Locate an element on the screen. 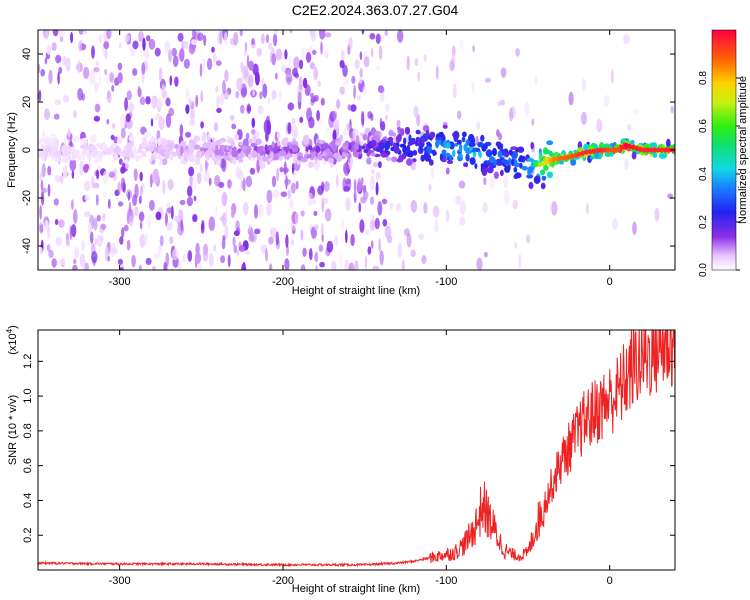  chart-title: C2E2.2024.363.07.27.G04 is located at coordinates (375, 10).